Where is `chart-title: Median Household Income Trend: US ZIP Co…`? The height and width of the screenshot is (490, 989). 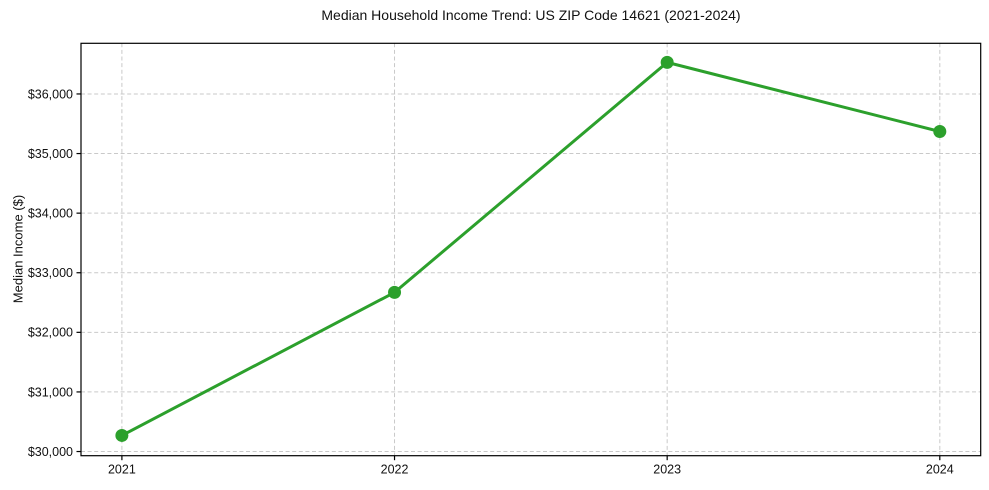 chart-title: Median Household Income Trend: US ZIP Co… is located at coordinates (531, 15).